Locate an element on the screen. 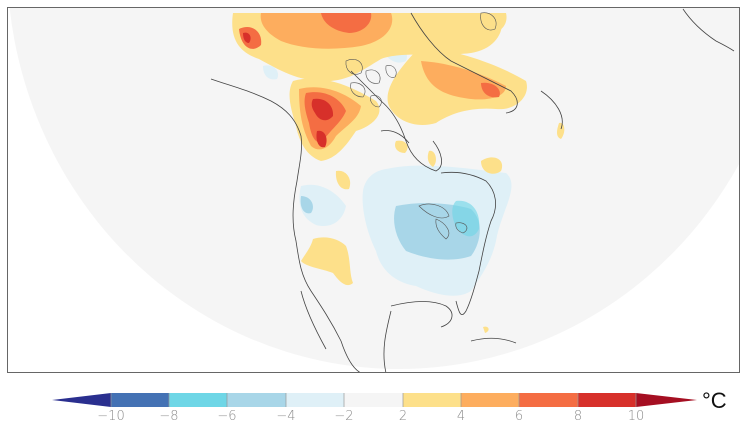  colorbar-tick-label: 10 is located at coordinates (636, 416).